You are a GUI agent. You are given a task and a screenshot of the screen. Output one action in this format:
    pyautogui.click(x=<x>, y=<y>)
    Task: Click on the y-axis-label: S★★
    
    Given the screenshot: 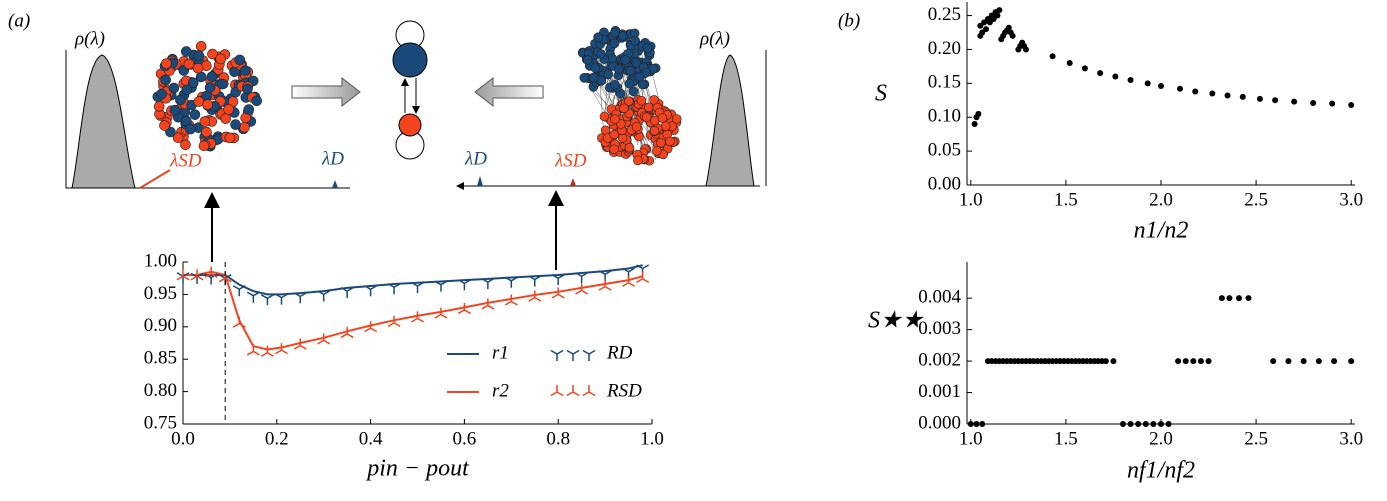 What is the action you would take?
    pyautogui.click(x=896, y=321)
    